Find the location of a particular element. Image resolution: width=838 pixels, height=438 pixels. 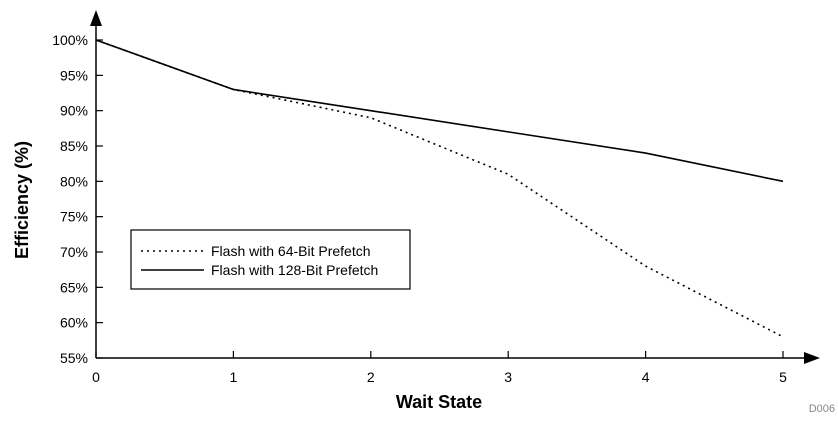

y-tick-label: 55% is located at coordinates (74, 358).